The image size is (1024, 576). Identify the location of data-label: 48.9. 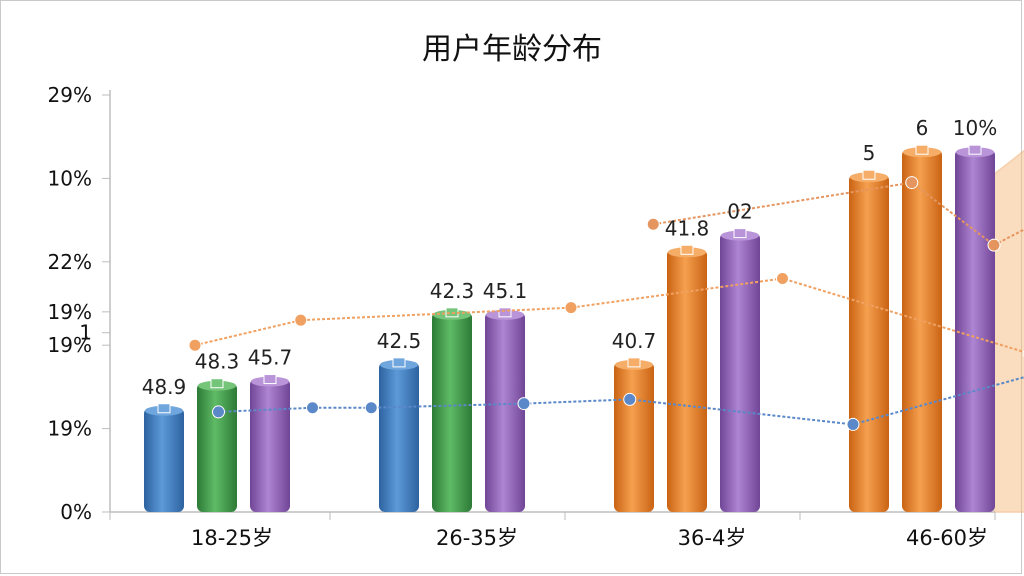
(164, 387).